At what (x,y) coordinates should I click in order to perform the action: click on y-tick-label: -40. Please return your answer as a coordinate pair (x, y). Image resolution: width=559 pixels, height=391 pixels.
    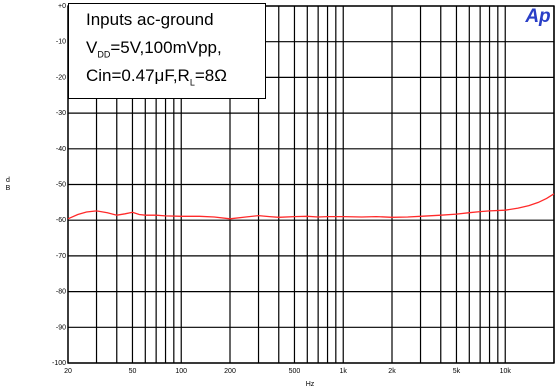
    Looking at the image, I should click on (61, 149).